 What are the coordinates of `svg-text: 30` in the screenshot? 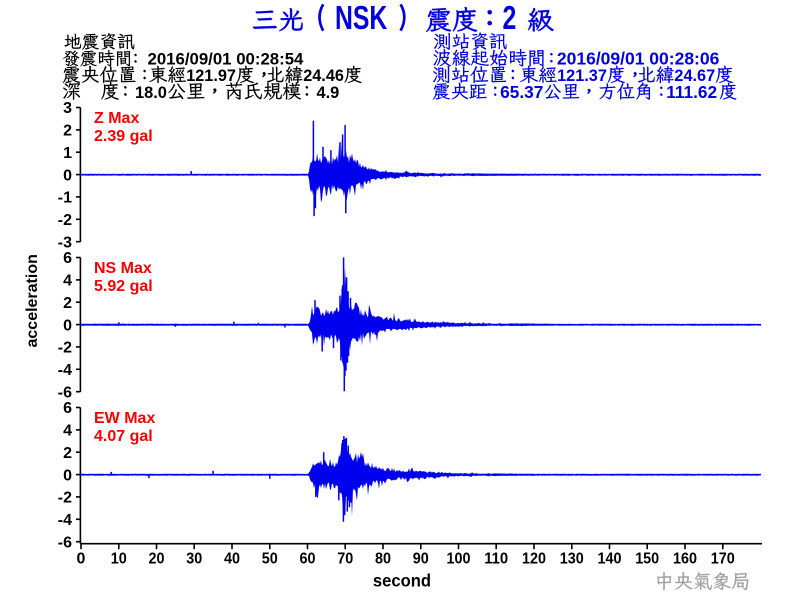 It's located at (194, 559).